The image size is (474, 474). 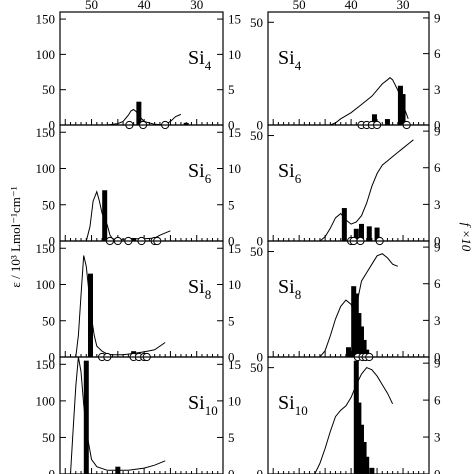 I want to click on panel-label-subscript: 6, so click(x=298, y=178).